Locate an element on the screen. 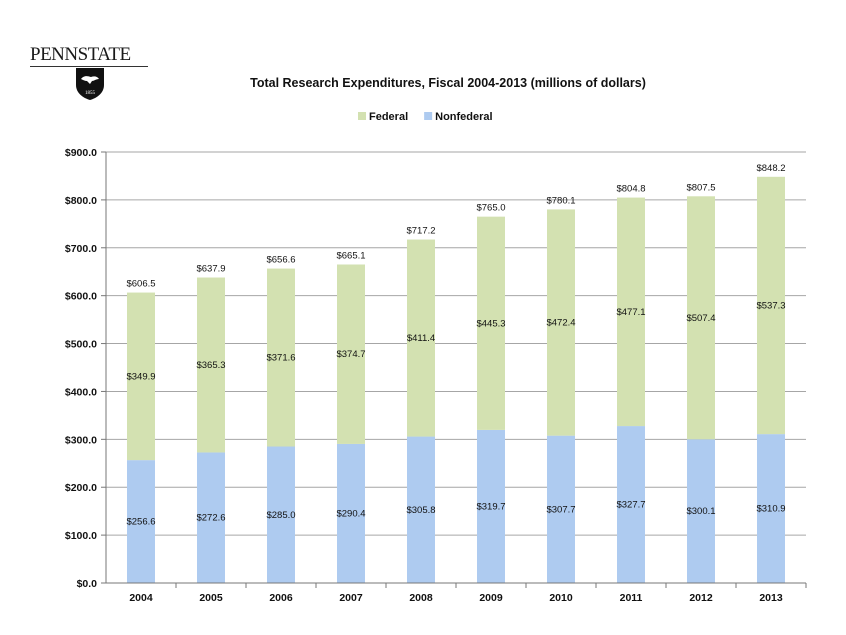 This screenshot has width=846, height=635. federal-value-label: $472.4 is located at coordinates (560, 323).